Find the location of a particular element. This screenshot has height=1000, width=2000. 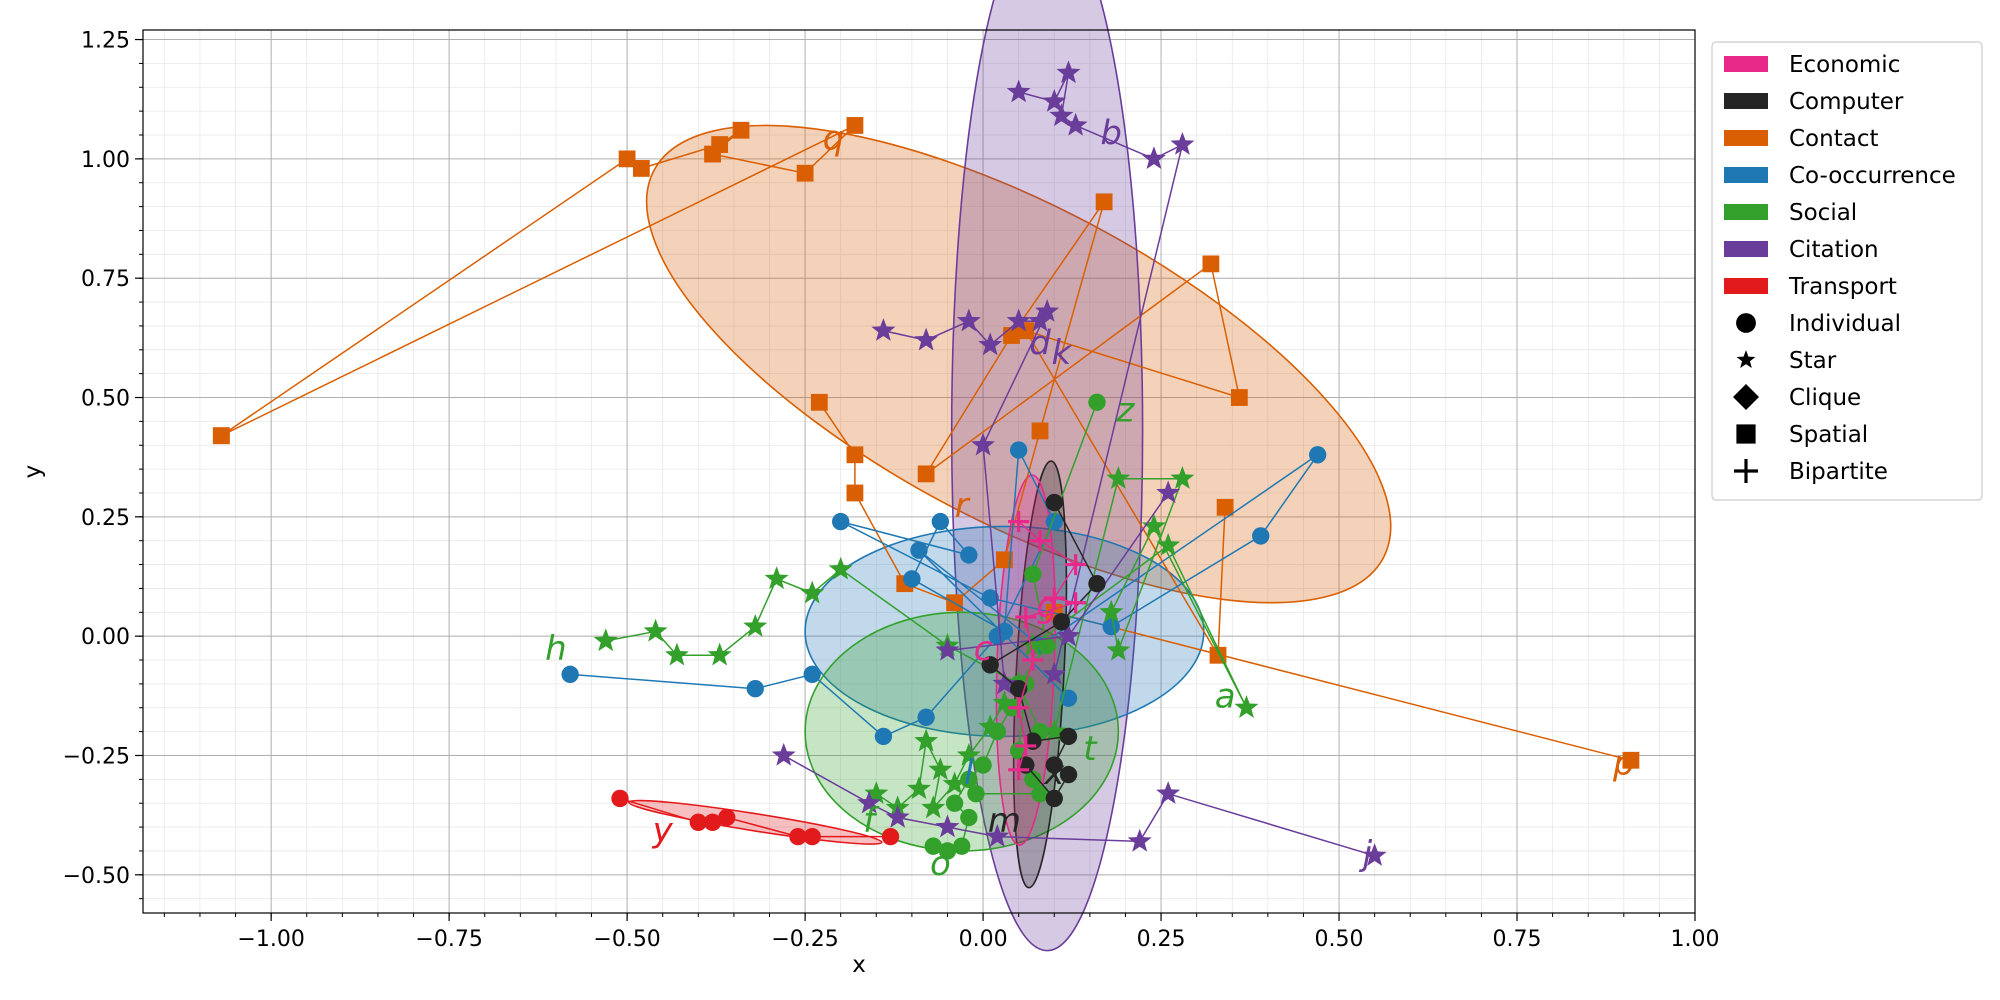

x-tick-label: −1.00 is located at coordinates (270, 939).